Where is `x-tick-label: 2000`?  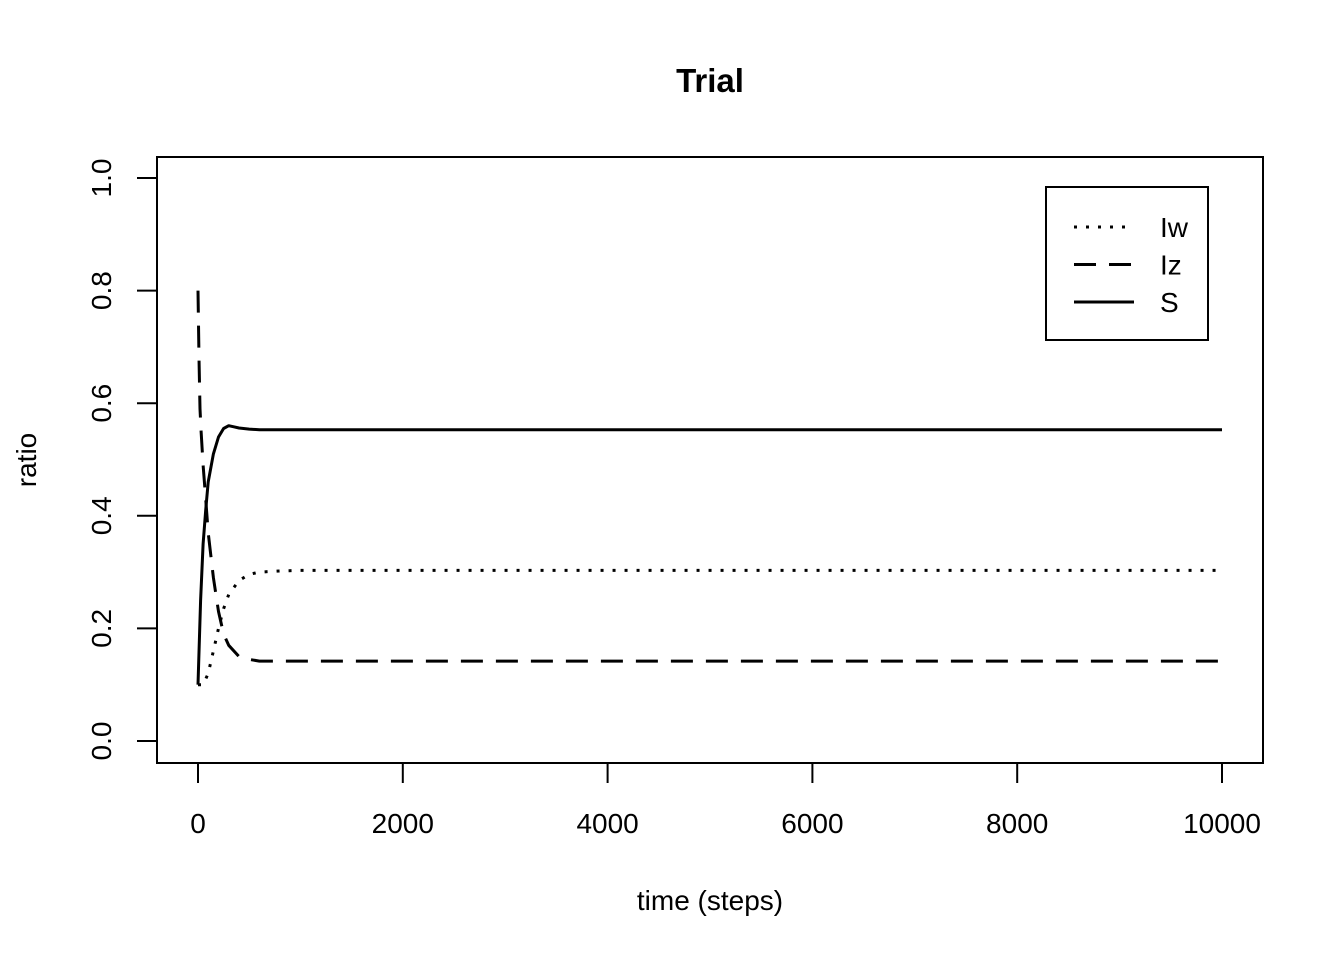 x-tick-label: 2000 is located at coordinates (403, 823).